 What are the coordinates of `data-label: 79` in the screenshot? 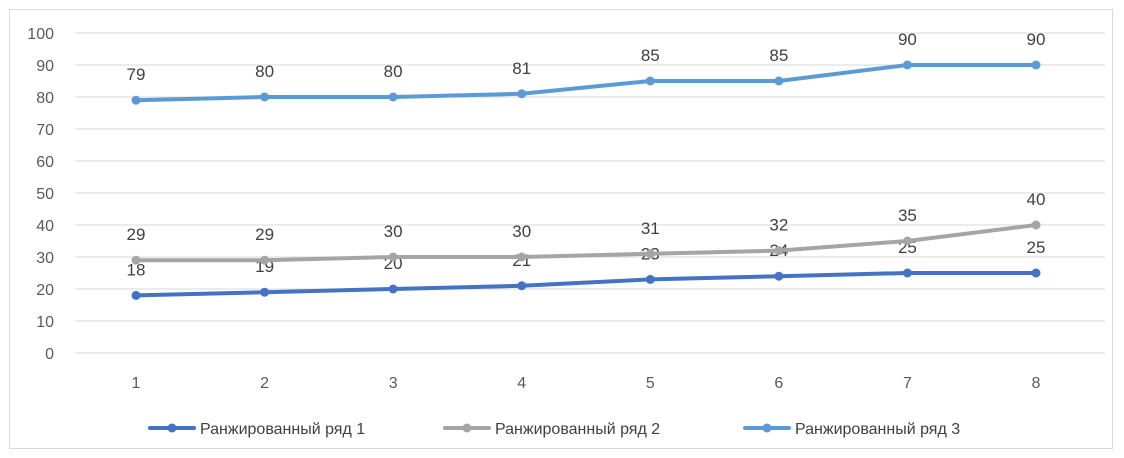 It's located at (136, 74).